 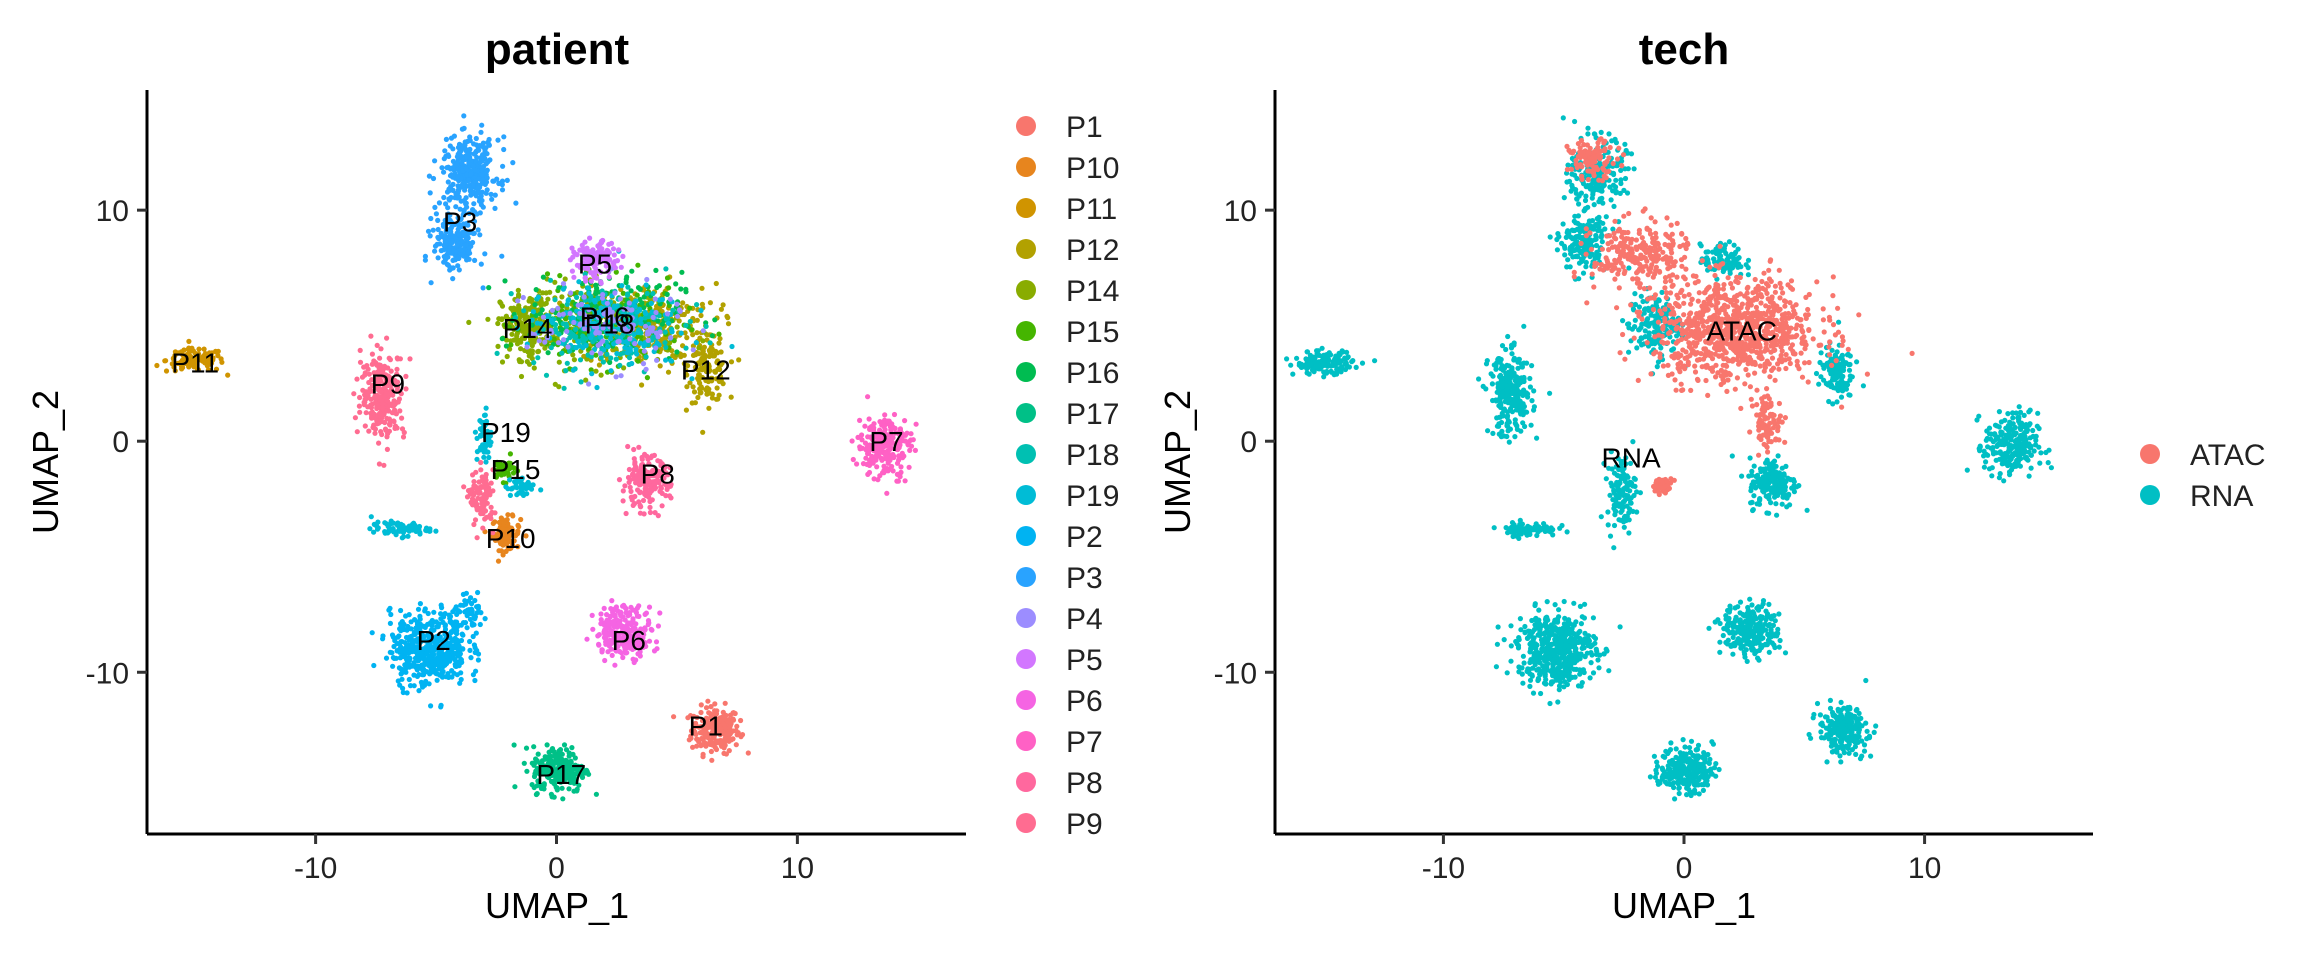 What do you see at coordinates (505, 538) in the screenshot?
I see `series-p10` at bounding box center [505, 538].